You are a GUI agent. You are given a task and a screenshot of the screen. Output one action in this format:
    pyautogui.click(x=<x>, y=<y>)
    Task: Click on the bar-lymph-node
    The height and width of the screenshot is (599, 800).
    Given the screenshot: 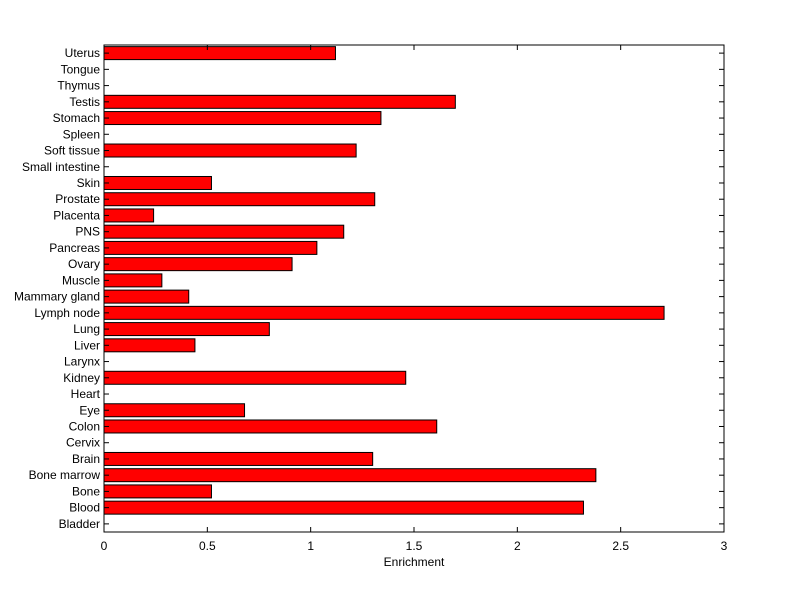 What is the action you would take?
    pyautogui.click(x=384, y=312)
    